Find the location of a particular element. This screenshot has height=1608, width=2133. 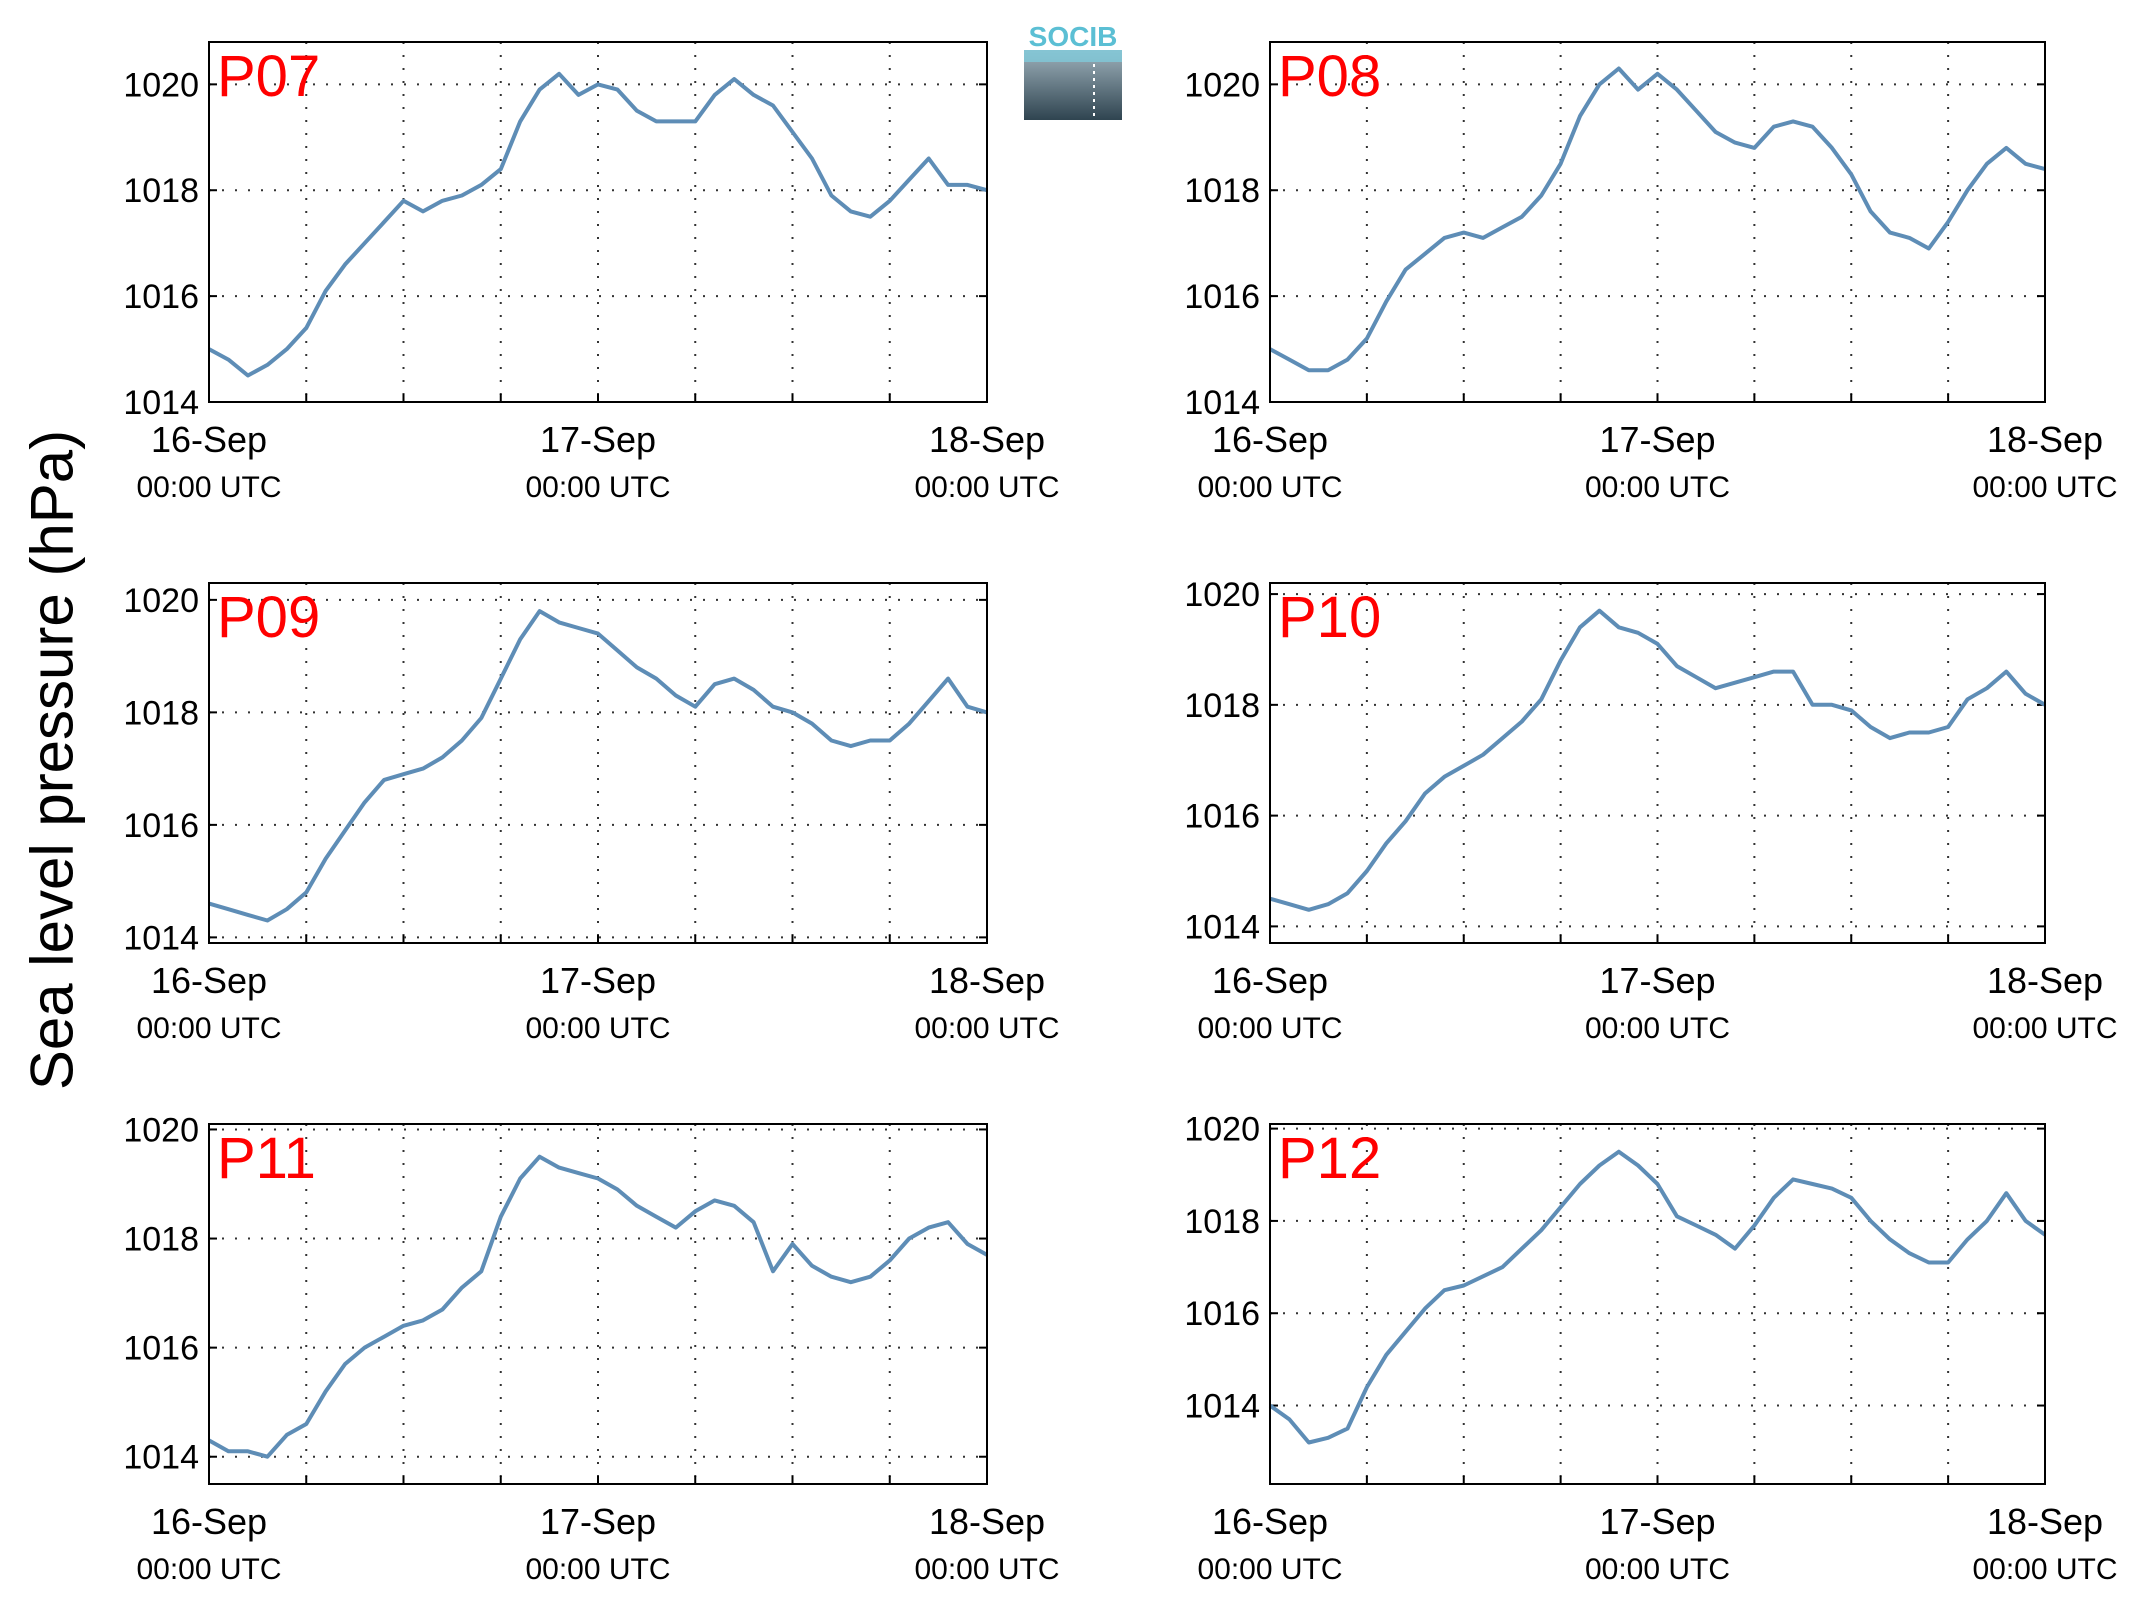

socib-logo: SOCIB is located at coordinates (1073, 70).